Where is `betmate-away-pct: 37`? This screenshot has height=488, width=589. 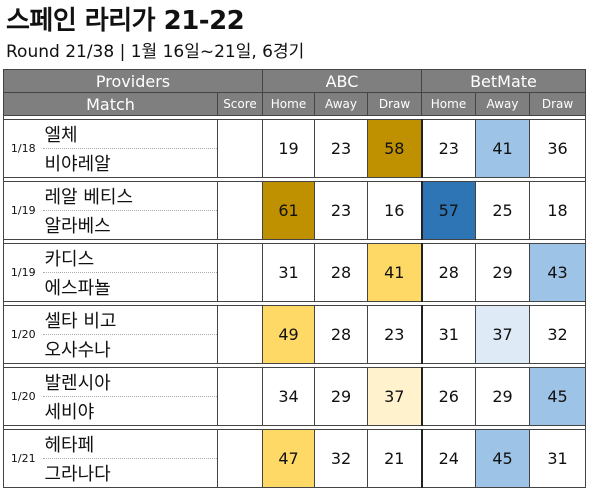
betmate-away-pct: 37 is located at coordinates (502, 334).